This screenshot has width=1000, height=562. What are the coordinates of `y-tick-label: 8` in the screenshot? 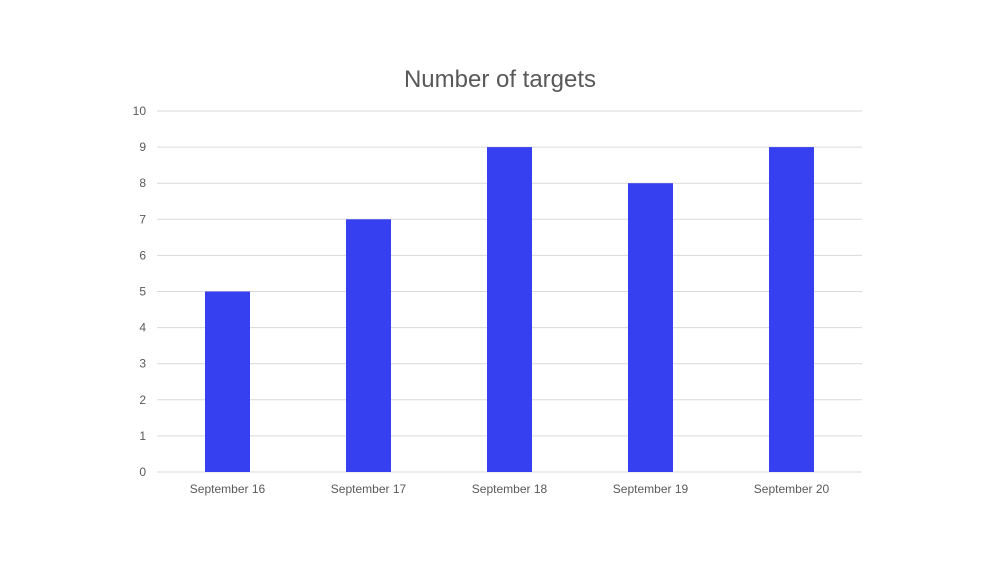 It's located at (142, 183).